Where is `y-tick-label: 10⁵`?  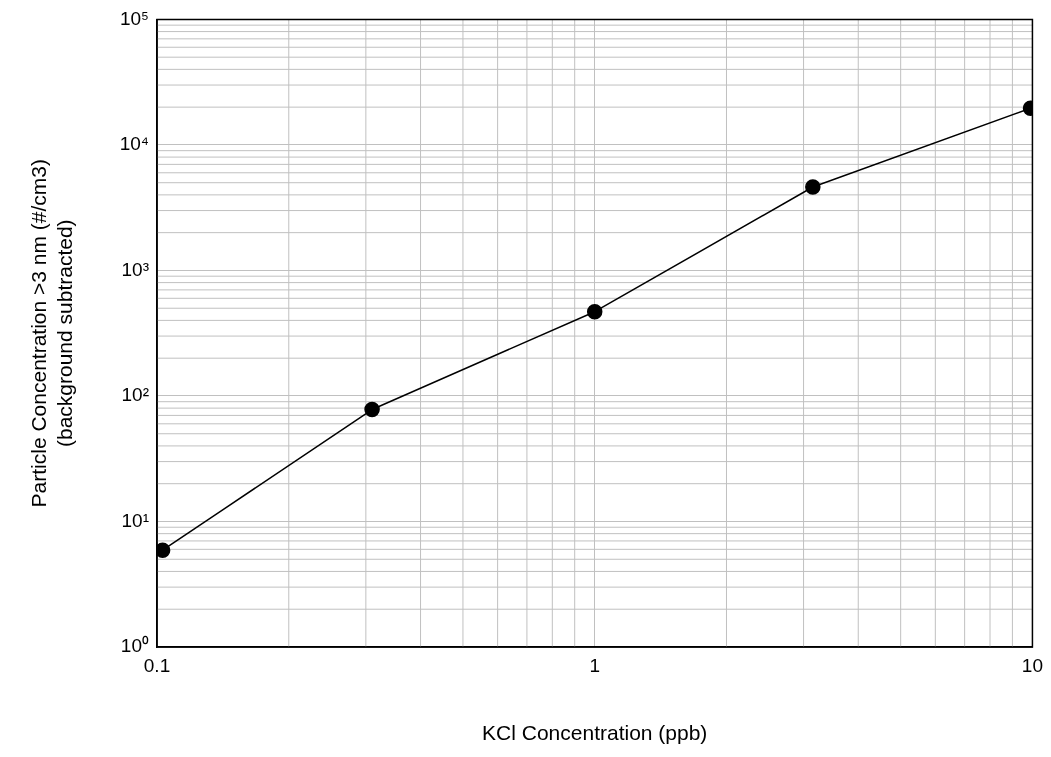 y-tick-label: 10⁵ is located at coordinates (134, 18).